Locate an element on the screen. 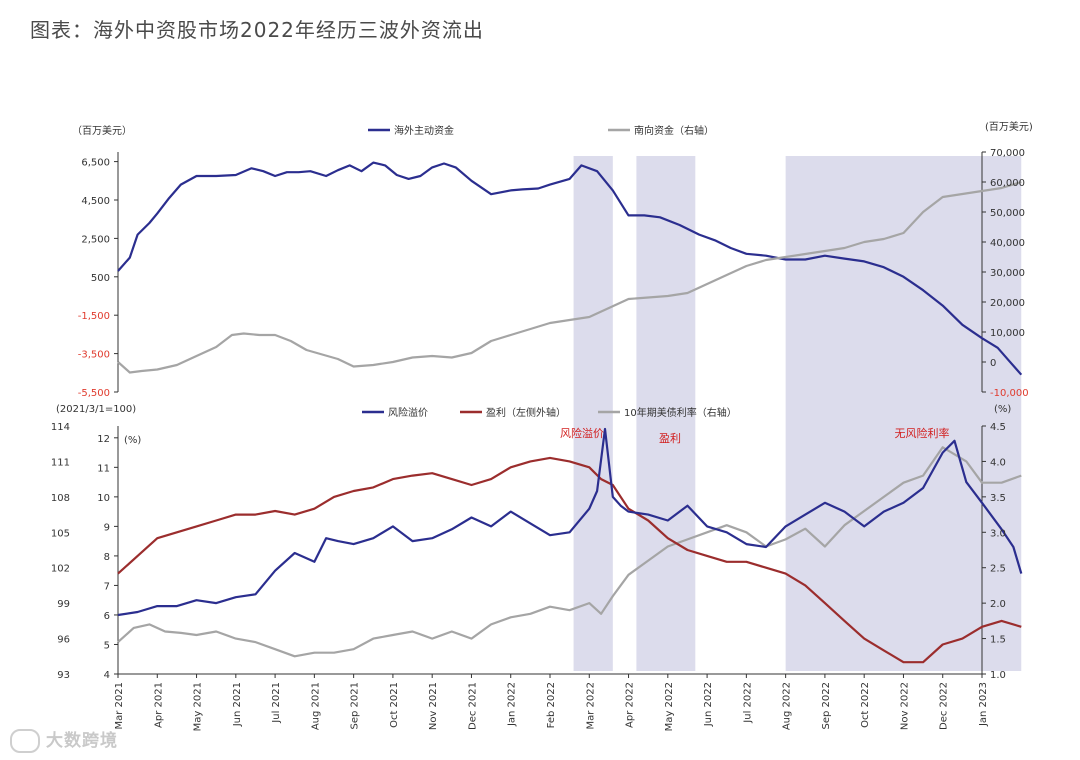 Image resolution: width=1080 pixels, height=760 pixels. bottom-right-tick-label: 4.5 is located at coordinates (998, 427).